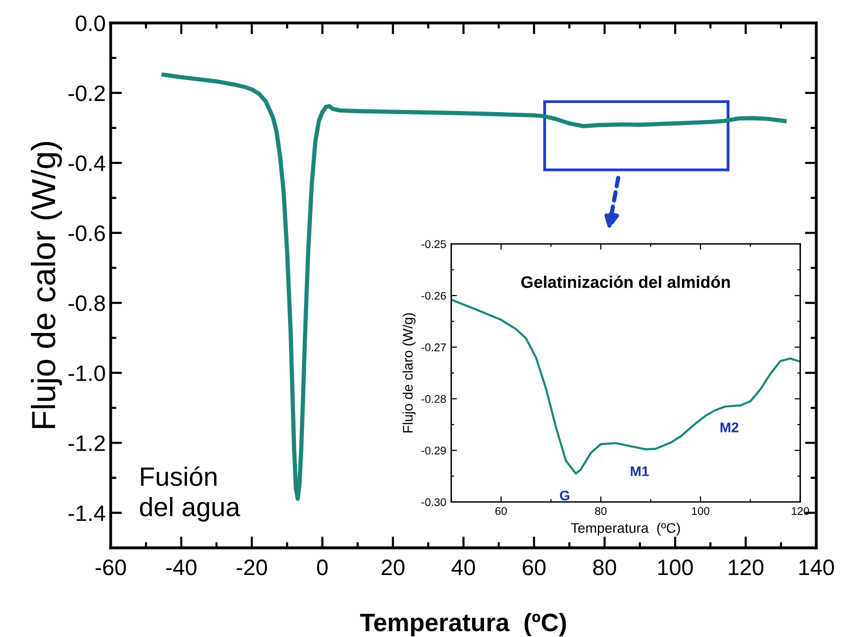 The image size is (845, 637). I want to click on line-series, so click(625, 386).